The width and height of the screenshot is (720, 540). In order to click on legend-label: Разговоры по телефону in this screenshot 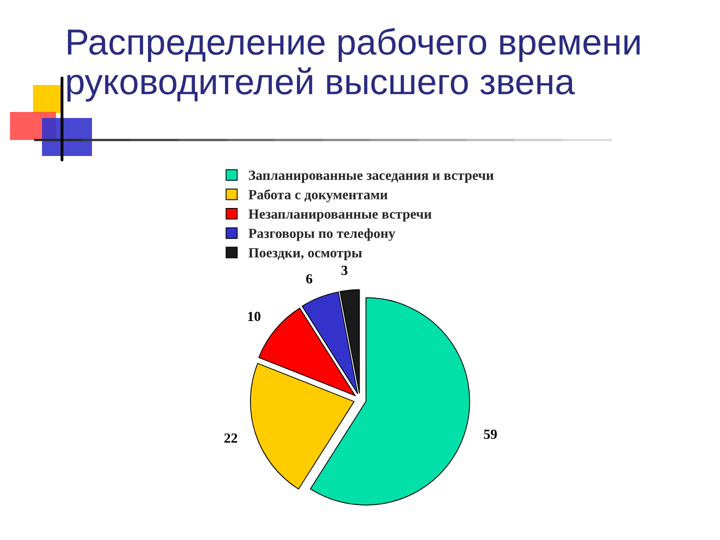, I will do `click(322, 234)`.